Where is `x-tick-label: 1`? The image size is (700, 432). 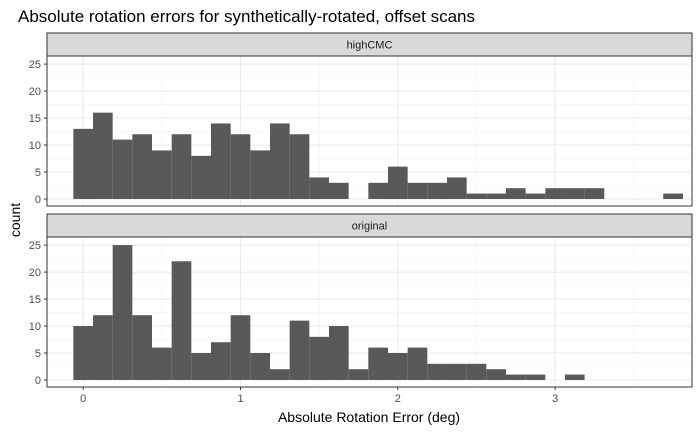 x-tick-label: 1 is located at coordinates (240, 399).